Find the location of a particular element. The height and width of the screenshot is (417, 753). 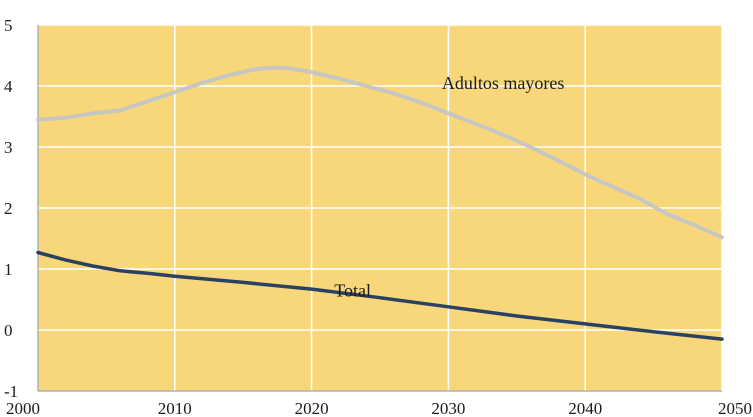

x-tick-label-4: 2040 is located at coordinates (585, 408).